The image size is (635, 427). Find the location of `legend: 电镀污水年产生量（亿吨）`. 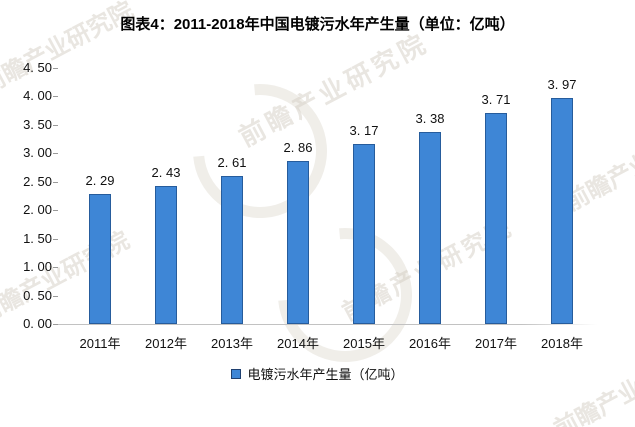

legend: 电镀污水年产生量（亿吨） is located at coordinates (317, 373).